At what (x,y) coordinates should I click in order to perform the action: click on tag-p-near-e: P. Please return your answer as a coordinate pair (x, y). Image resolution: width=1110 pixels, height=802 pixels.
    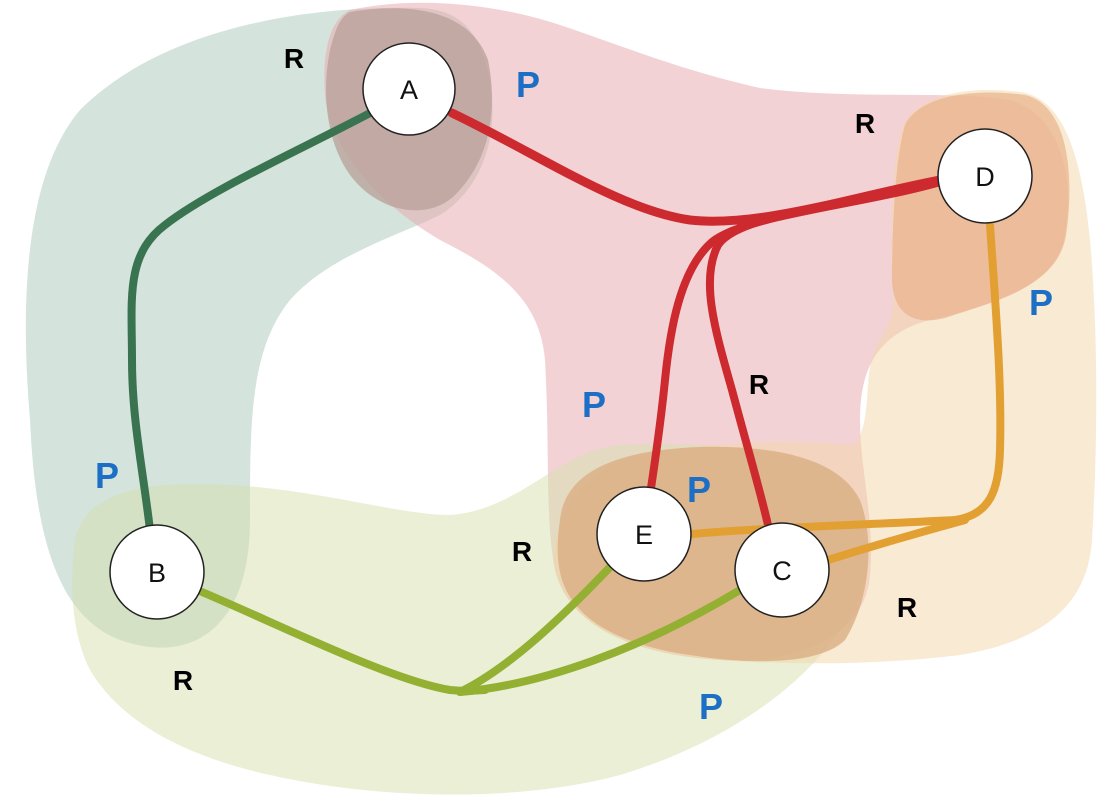
    Looking at the image, I should click on (699, 489).